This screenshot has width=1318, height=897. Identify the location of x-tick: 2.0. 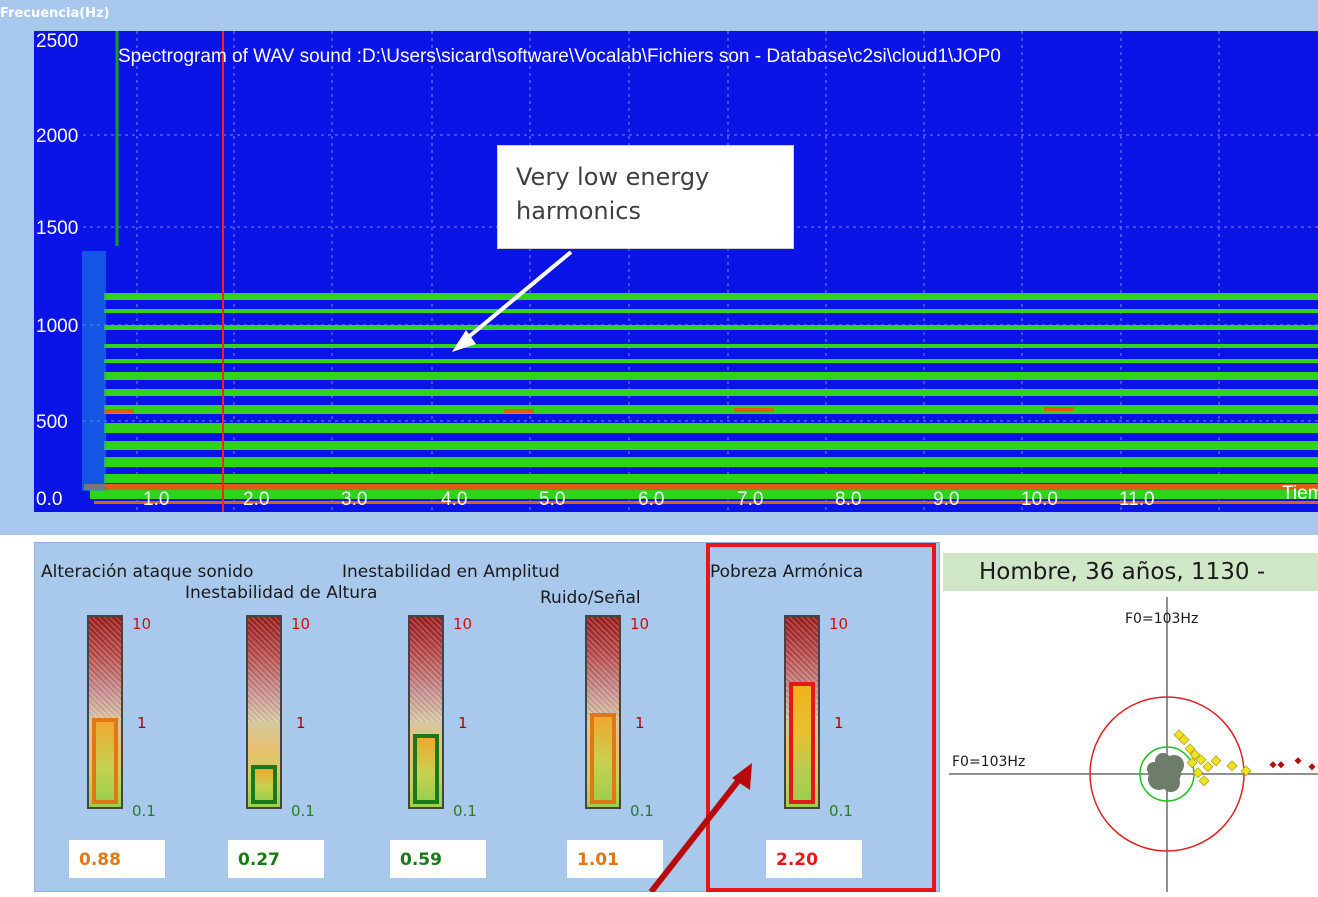
(256, 499).